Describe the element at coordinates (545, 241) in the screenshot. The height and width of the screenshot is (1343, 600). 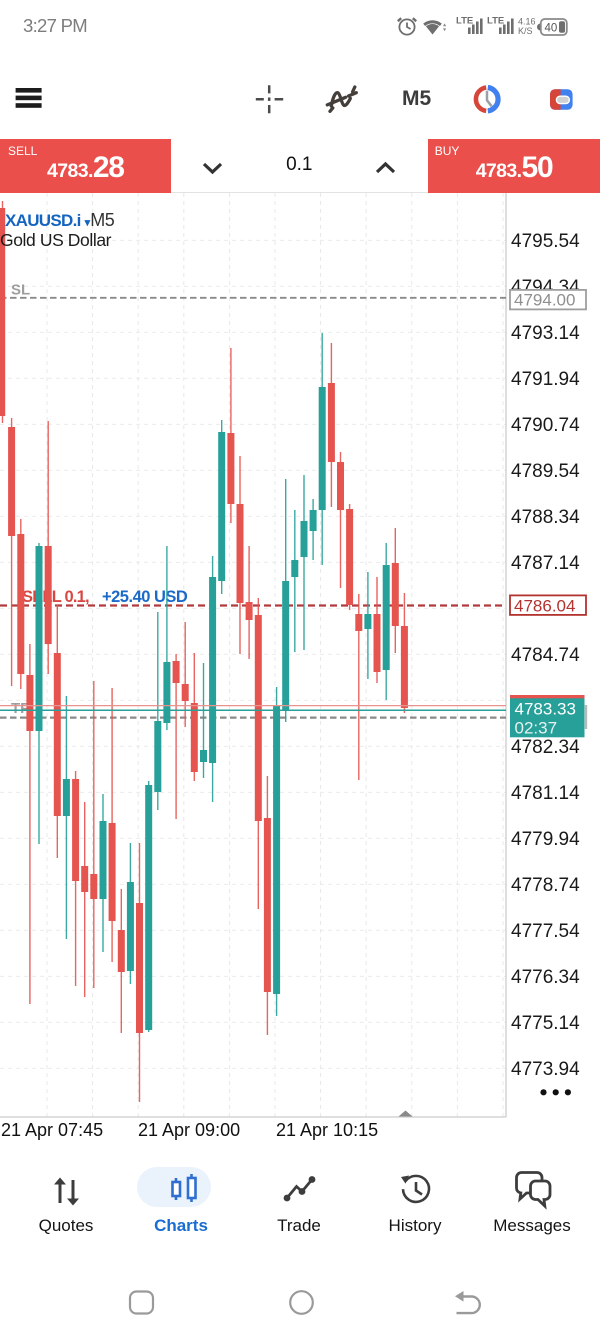
I see `svg-text: 4795.54` at that location.